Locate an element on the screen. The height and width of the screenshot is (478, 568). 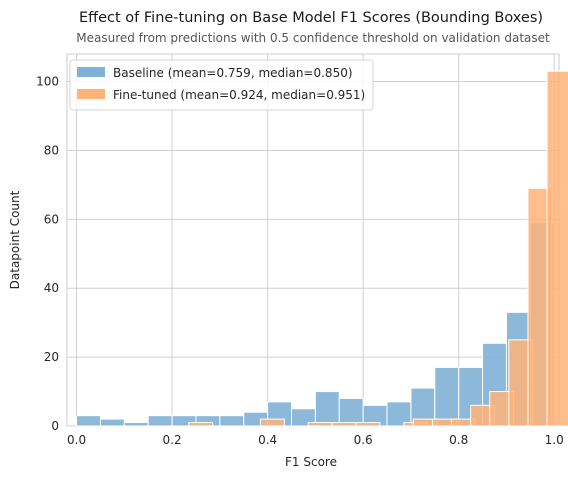
legend-label-fine-tuned: Fine-tuned (mean=0.924, median=0.951) is located at coordinates (239, 95).